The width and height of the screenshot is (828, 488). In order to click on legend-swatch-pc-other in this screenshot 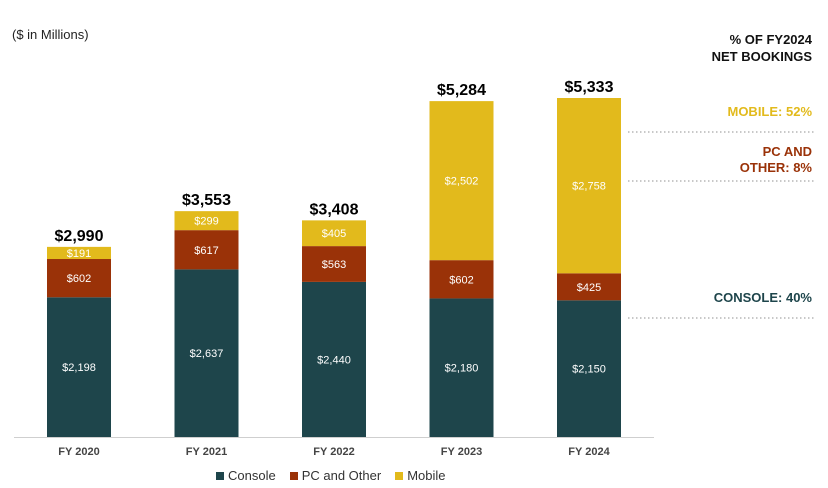, I will do `click(293, 475)`.